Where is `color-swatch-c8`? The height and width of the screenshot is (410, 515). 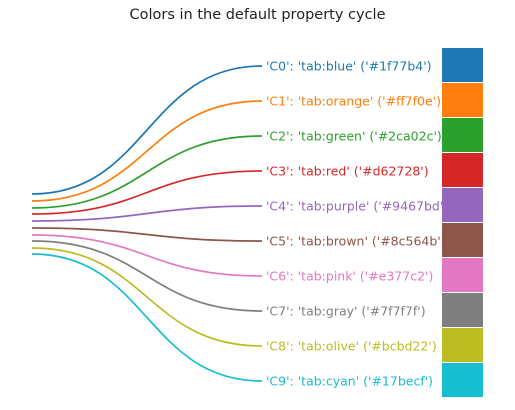 color-swatch-c8 is located at coordinates (462, 345).